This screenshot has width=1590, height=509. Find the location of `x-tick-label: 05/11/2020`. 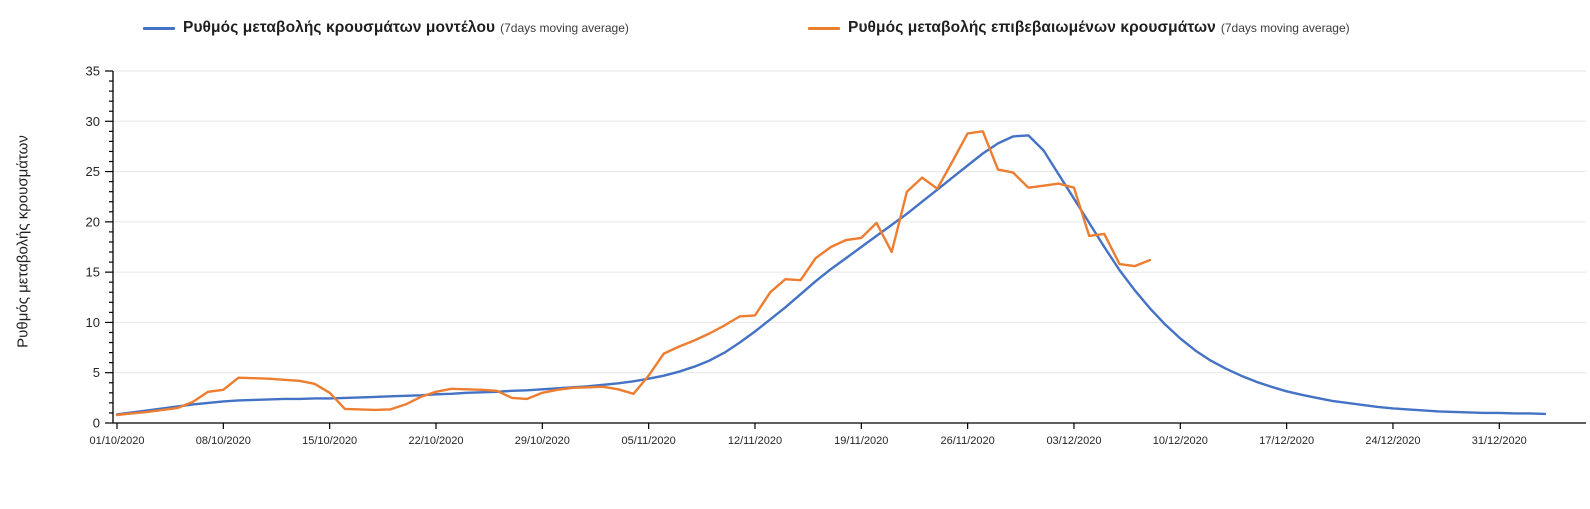

x-tick-label: 05/11/2020 is located at coordinates (649, 441).